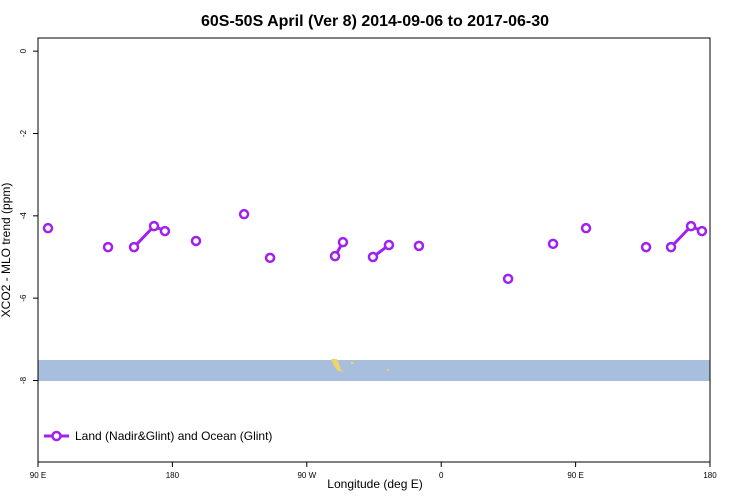 The image size is (750, 500). What do you see at coordinates (306, 475) in the screenshot?
I see `x-tick-label: 90 W` at bounding box center [306, 475].